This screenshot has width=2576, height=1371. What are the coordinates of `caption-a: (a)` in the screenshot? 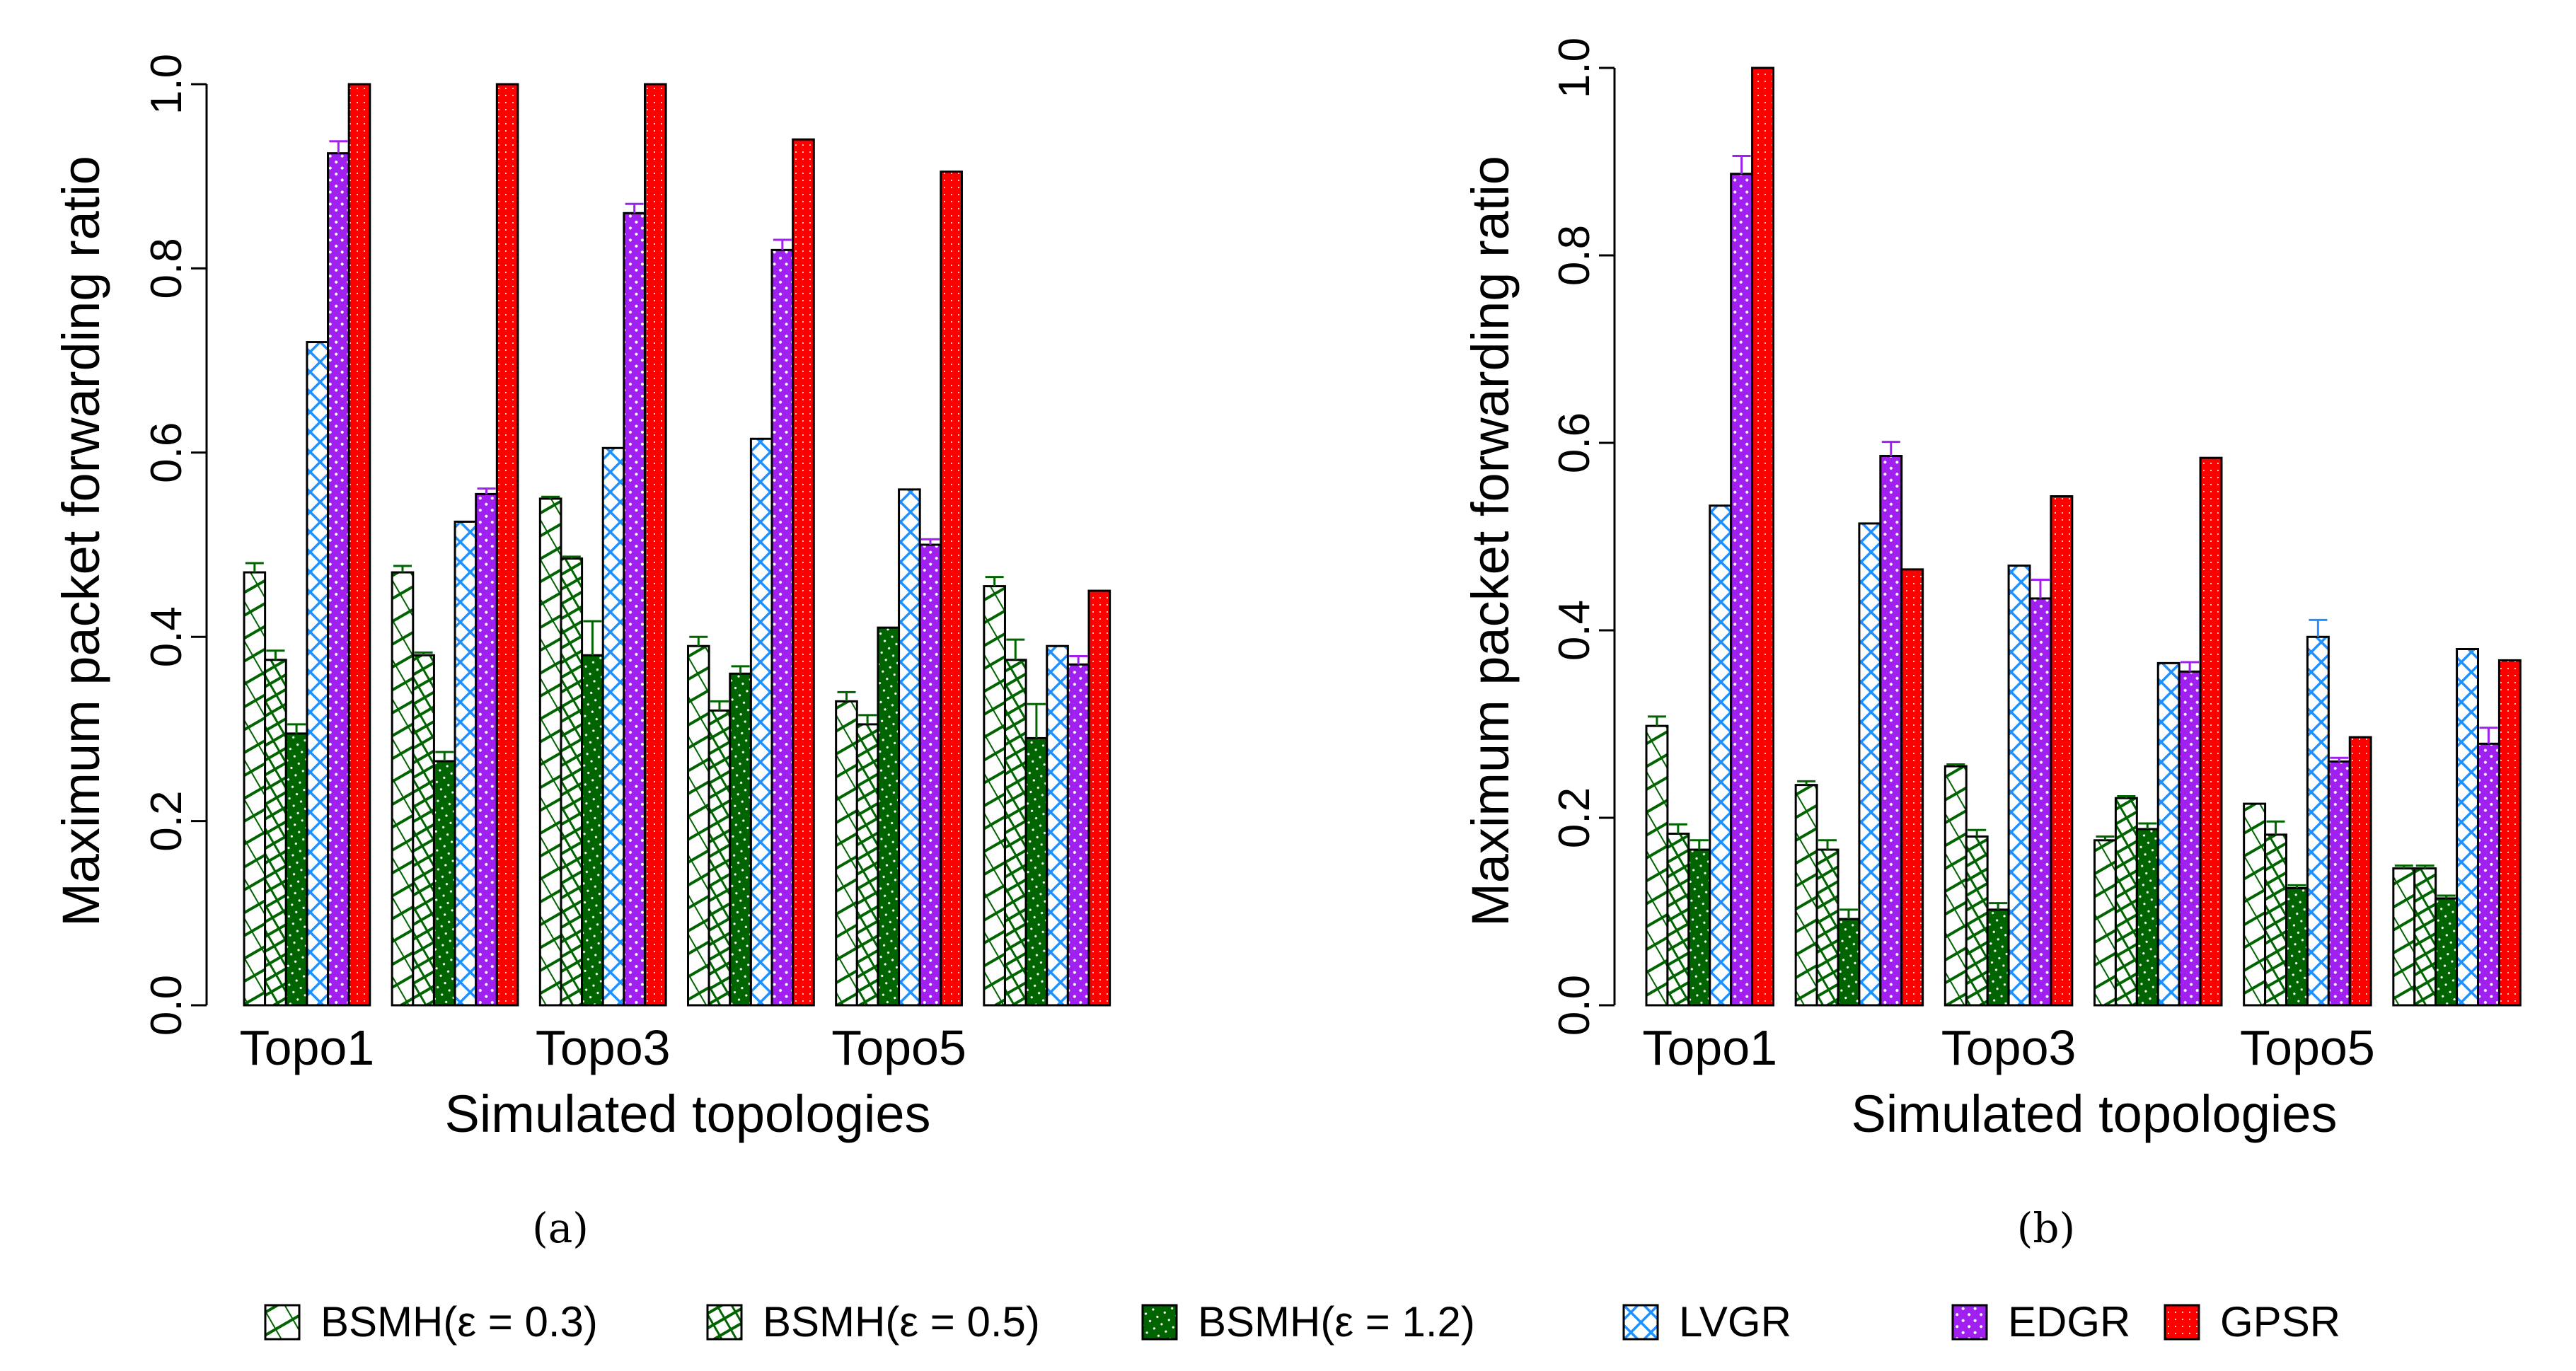 It's located at (560, 1228).